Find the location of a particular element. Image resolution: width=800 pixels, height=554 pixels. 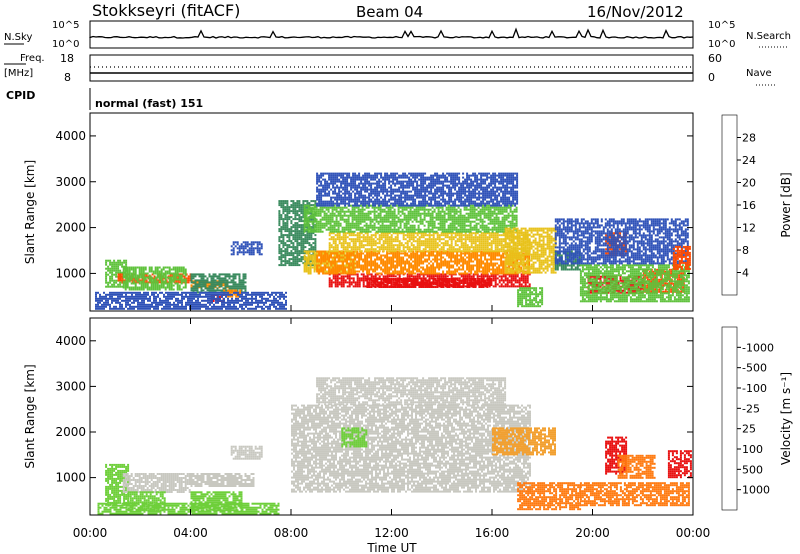

colorbar-tick-label: -1000 is located at coordinates (758, 347).